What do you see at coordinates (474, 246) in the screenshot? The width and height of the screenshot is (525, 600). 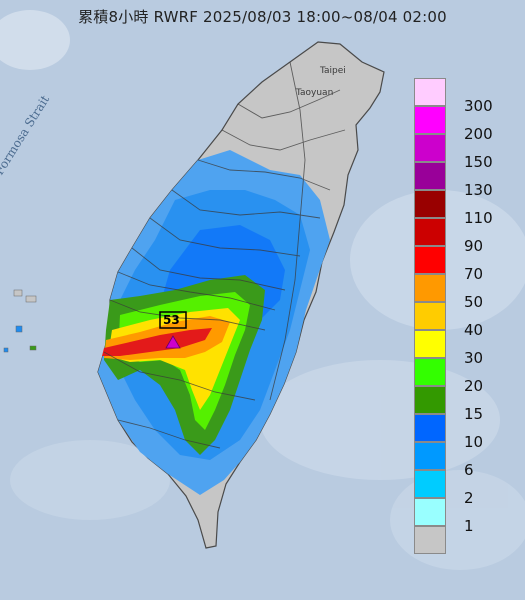 I see `legend-label: 90` at bounding box center [474, 246].